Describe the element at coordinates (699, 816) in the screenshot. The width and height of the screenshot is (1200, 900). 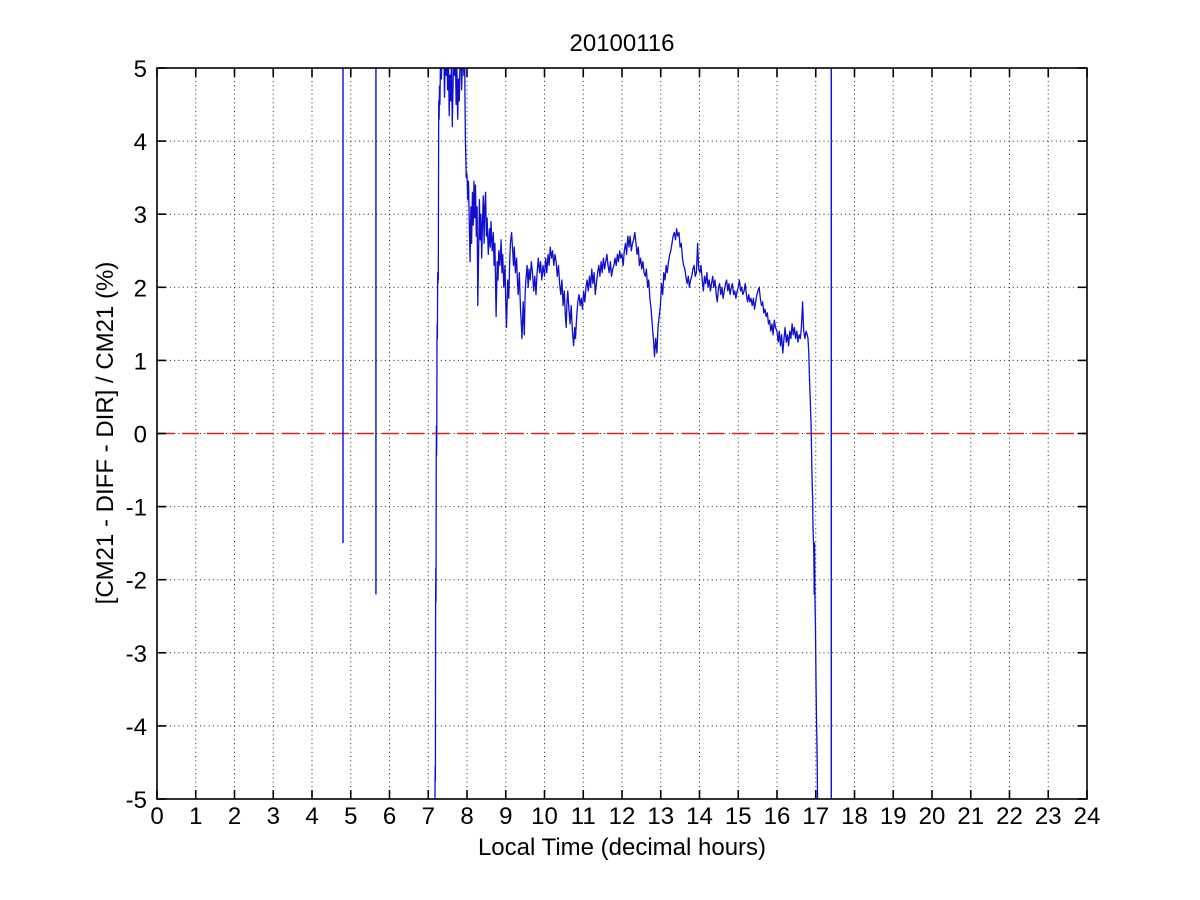
I see `x-tick-label: 14` at that location.